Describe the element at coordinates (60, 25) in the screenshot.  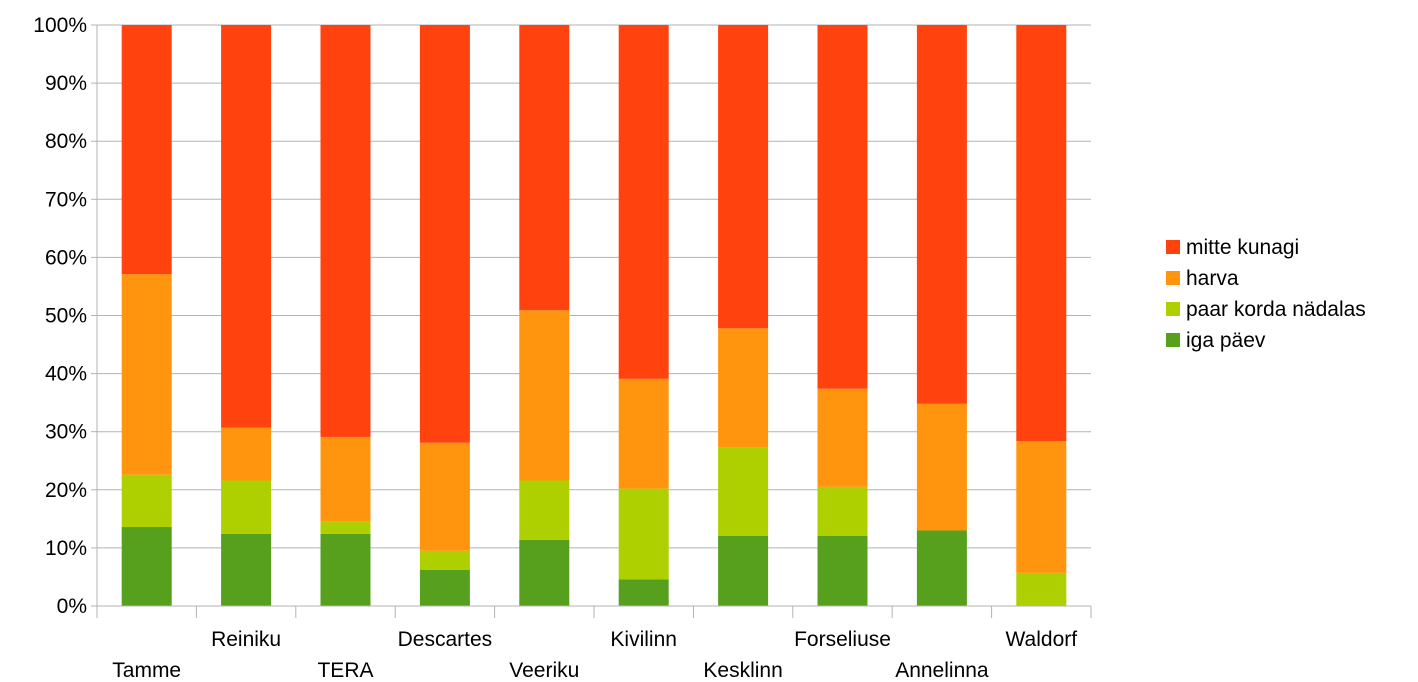
I see `y-tick-label: 100%` at that location.